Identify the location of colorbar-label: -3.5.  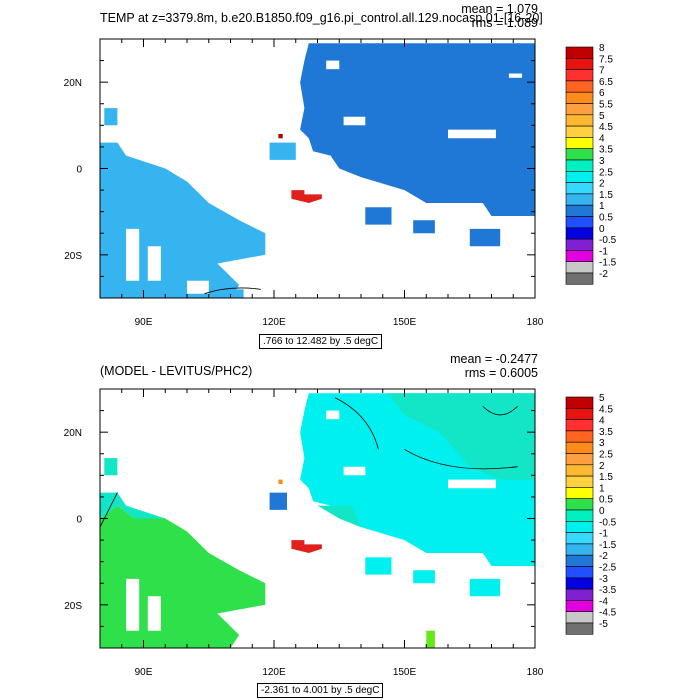
(608, 590).